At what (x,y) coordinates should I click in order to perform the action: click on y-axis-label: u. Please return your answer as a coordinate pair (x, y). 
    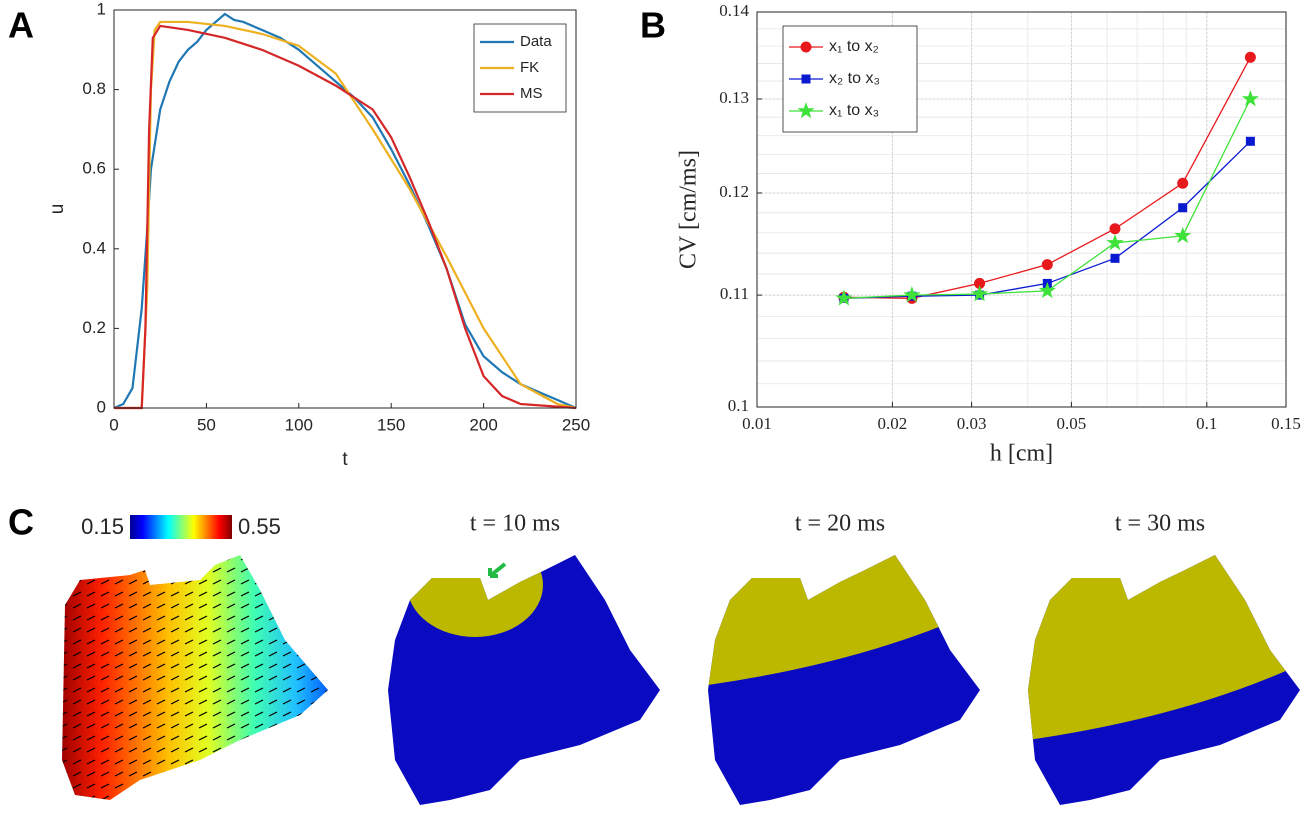
    Looking at the image, I should click on (57, 209).